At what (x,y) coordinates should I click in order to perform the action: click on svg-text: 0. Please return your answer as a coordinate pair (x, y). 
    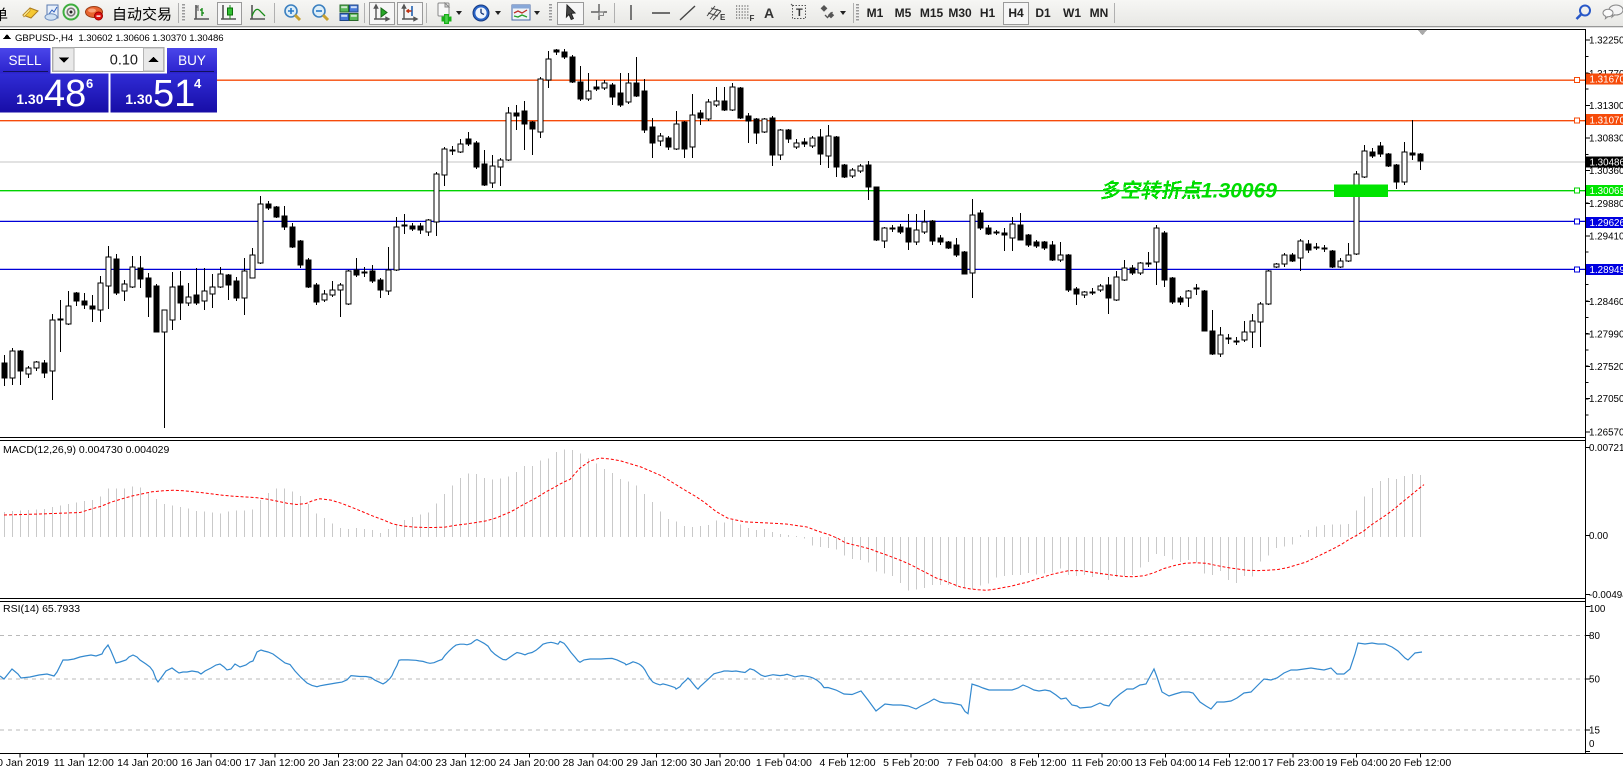
    Looking at the image, I should click on (1592, 744).